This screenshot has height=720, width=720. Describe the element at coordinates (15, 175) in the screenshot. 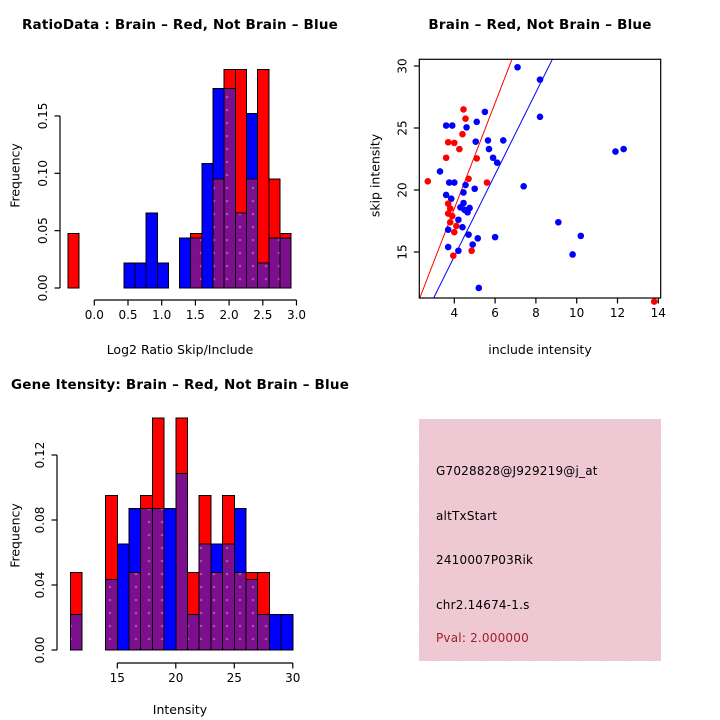

I see `ratio-histogram-ylabel: Frequency` at that location.